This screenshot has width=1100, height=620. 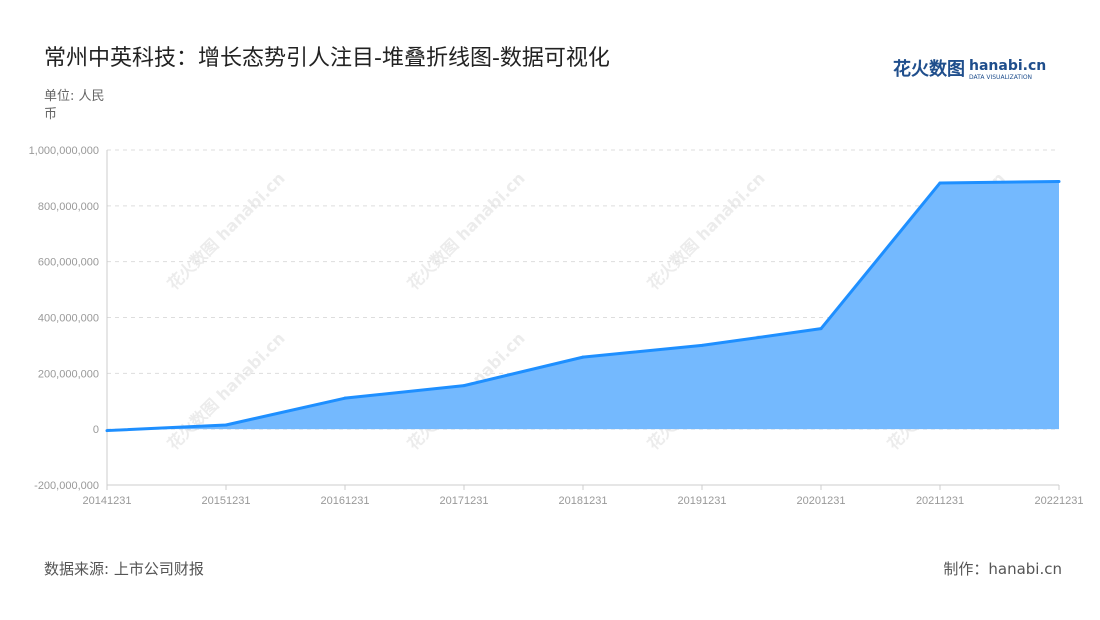 What do you see at coordinates (96, 430) in the screenshot?
I see `y-tick-label: 0` at bounding box center [96, 430].